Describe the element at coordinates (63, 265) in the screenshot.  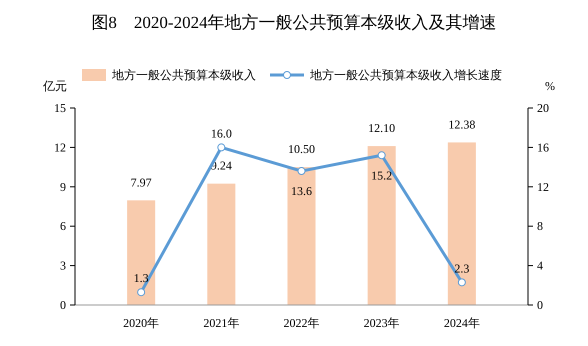
I see `y-tick-label: 3` at that location.